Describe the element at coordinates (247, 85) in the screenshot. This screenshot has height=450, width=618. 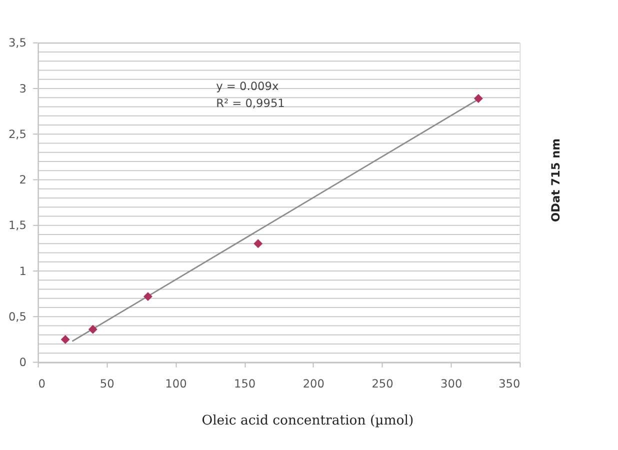
I see `annotation: y = 0.009x` at that location.